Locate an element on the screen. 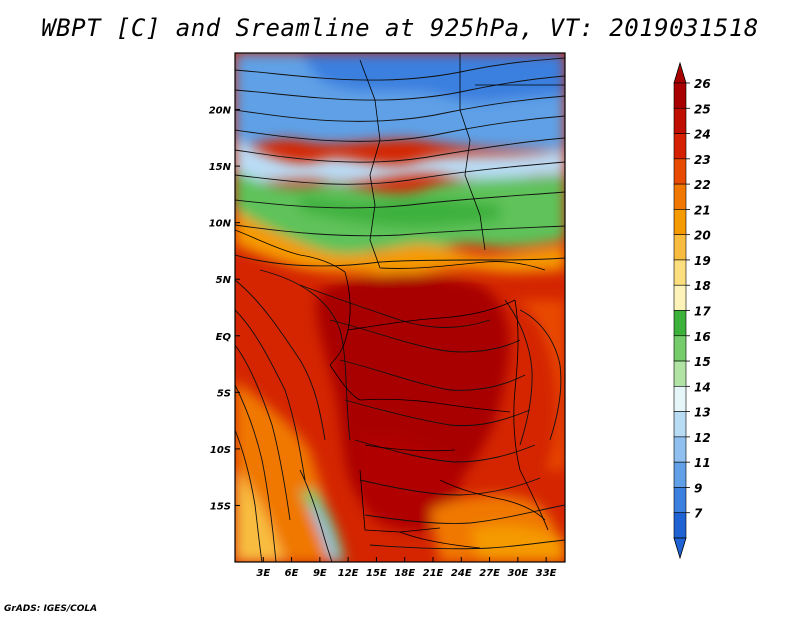 The width and height of the screenshot is (800, 618). lon-tick-label: 9E is located at coordinates (320, 573).